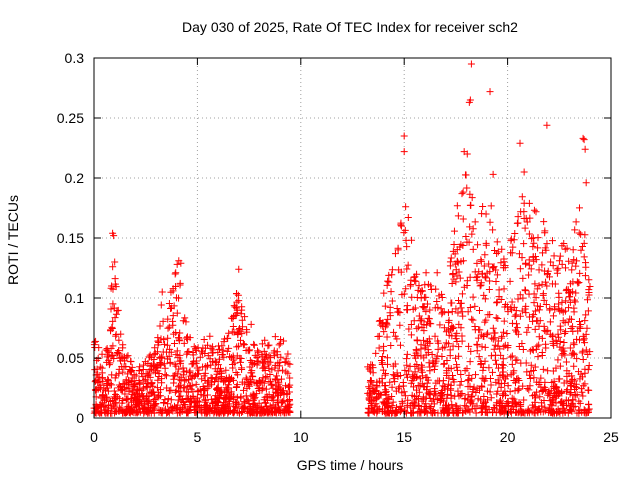  Describe the element at coordinates (70, 358) in the screenshot. I see `y-tick-label: 0.05` at that location.